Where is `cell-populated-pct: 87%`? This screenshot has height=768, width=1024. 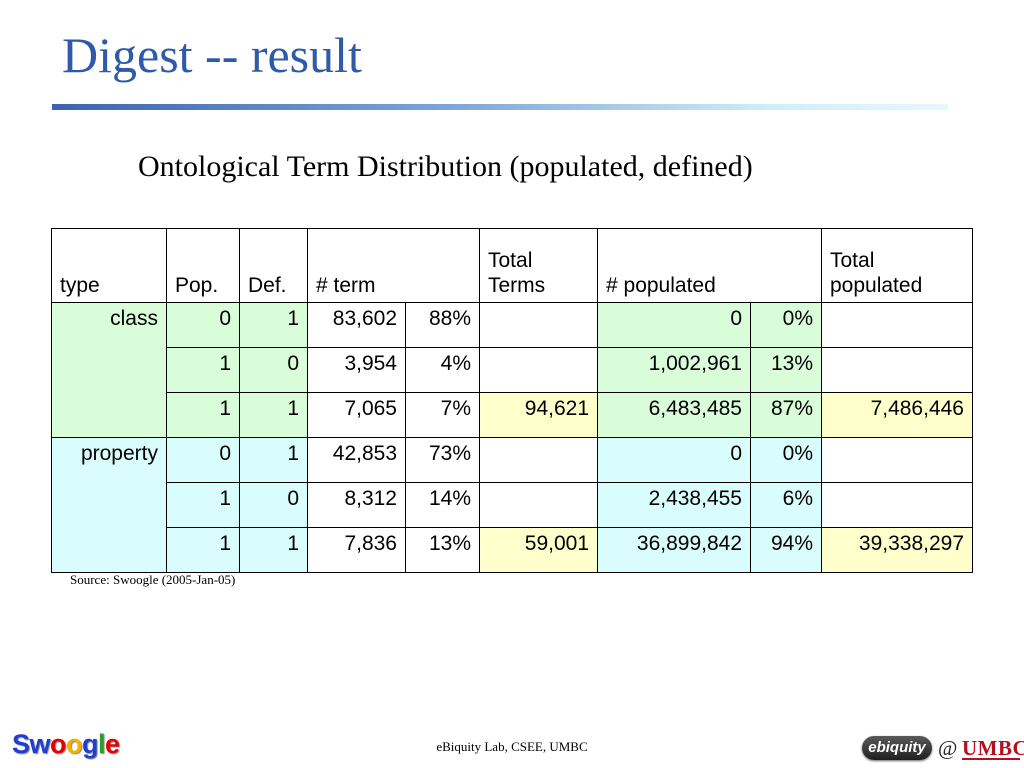
cell-populated-pct: 87% is located at coordinates (786, 415).